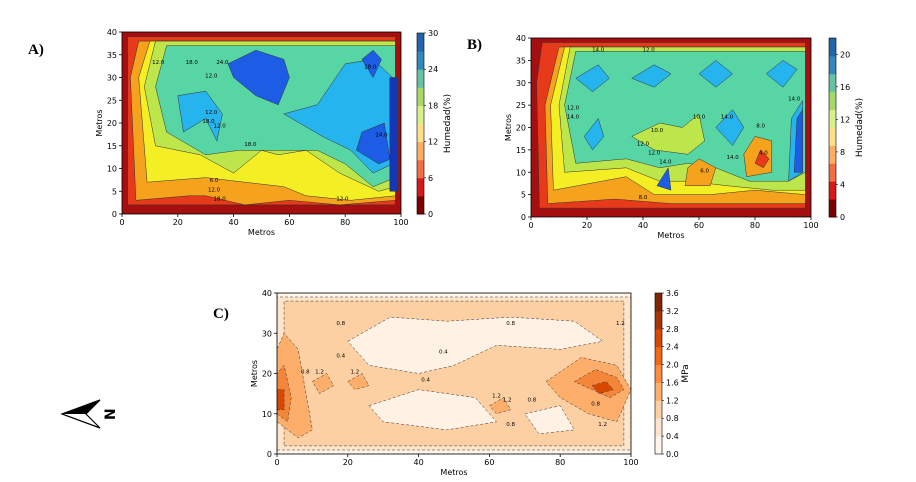 Image resolution: width=916 pixels, height=482 pixels. What do you see at coordinates (430, 178) in the screenshot?
I see `colorbar-tick-label: 6` at bounding box center [430, 178].